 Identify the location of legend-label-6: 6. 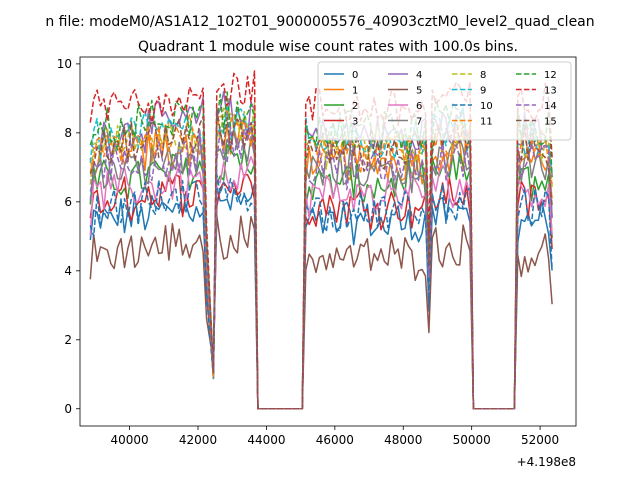
(419, 106).